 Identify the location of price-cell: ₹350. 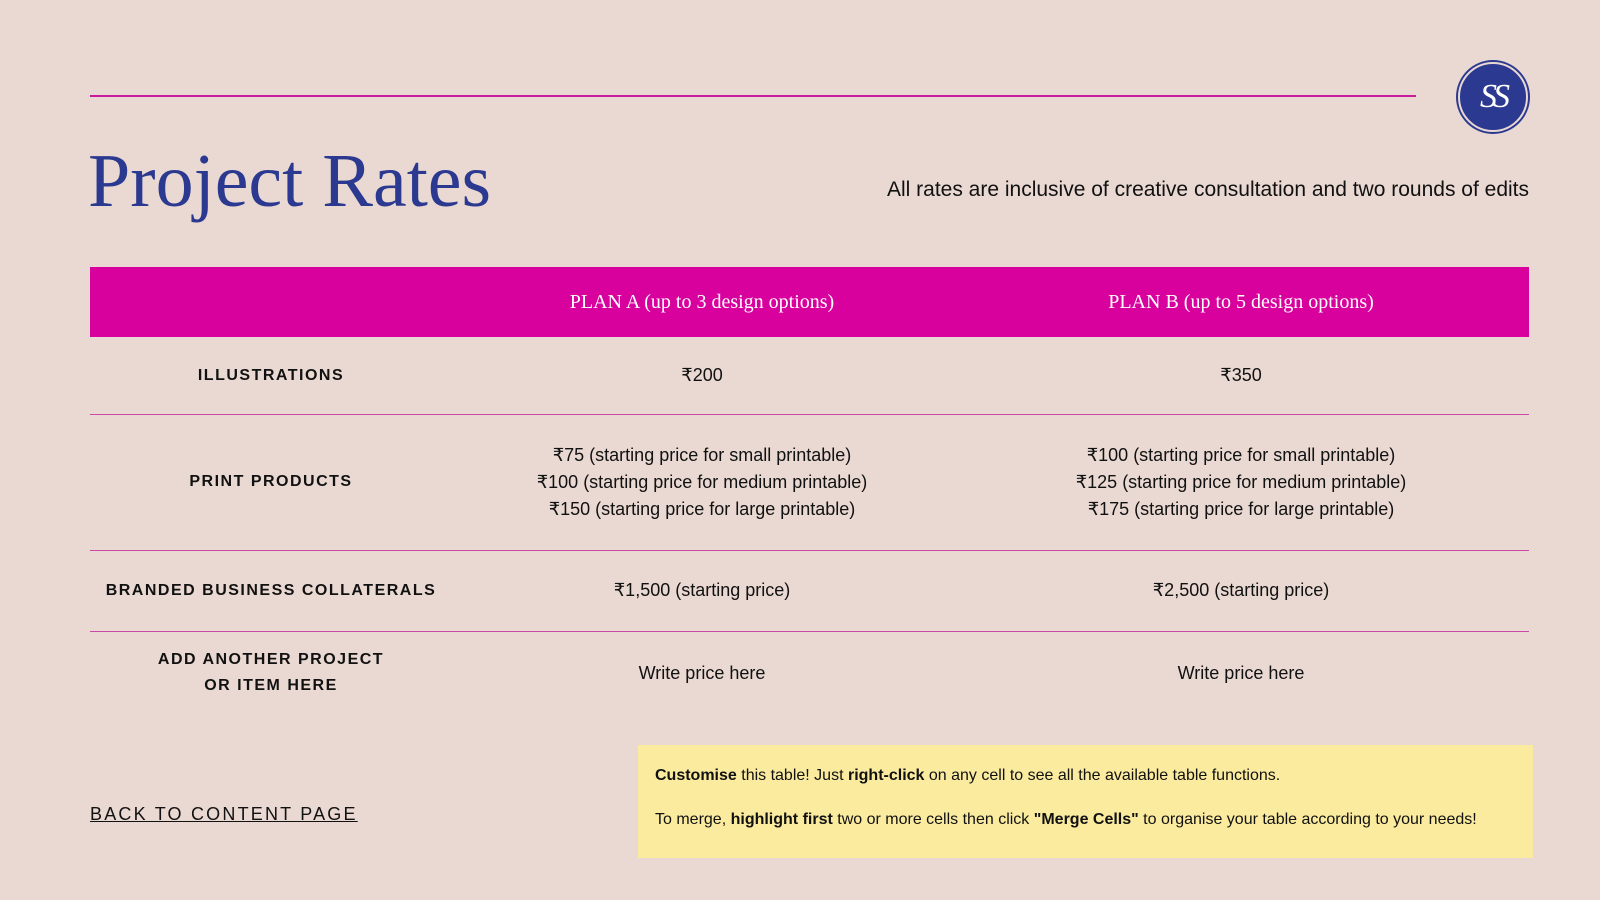
(1241, 375).